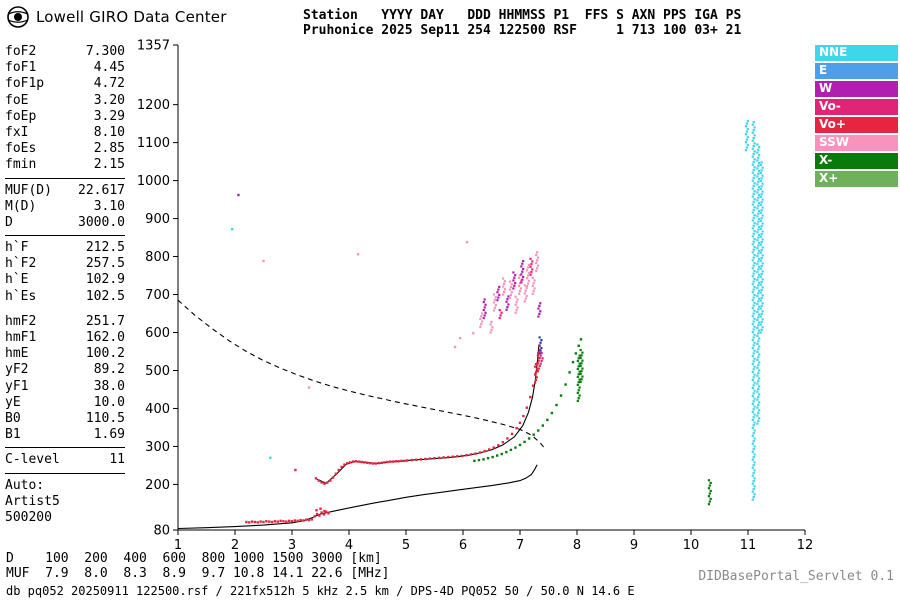  What do you see at coordinates (65, 322) in the screenshot?
I see `param-row: hmF2 251.7` at bounding box center [65, 322].